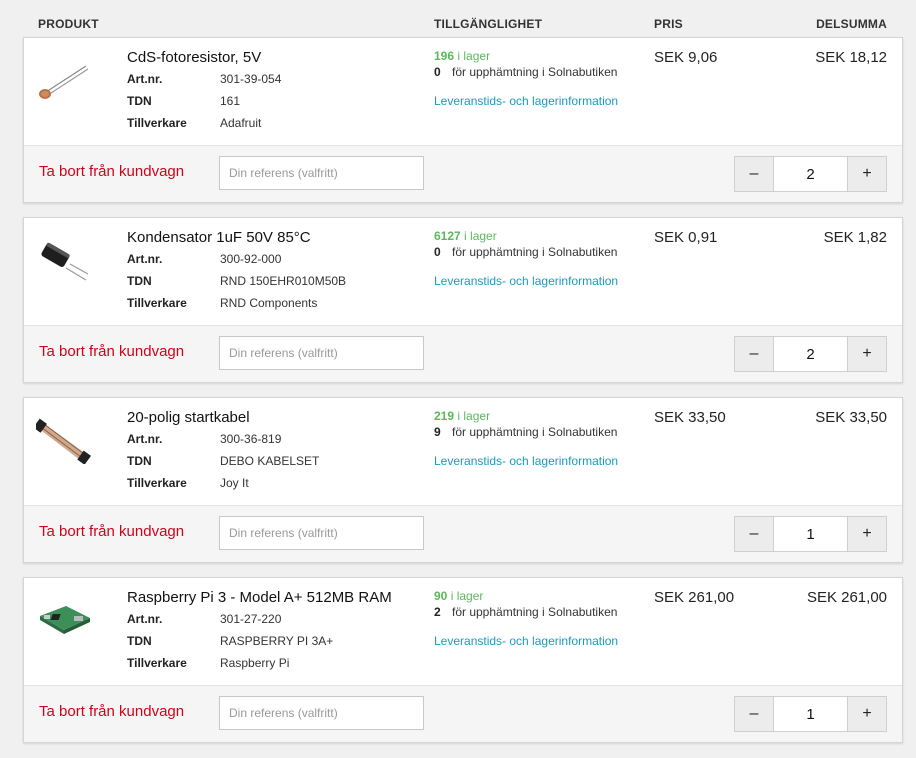 The image size is (916, 758). Describe the element at coordinates (444, 416) in the screenshot. I see `stock-count: 219` at that location.